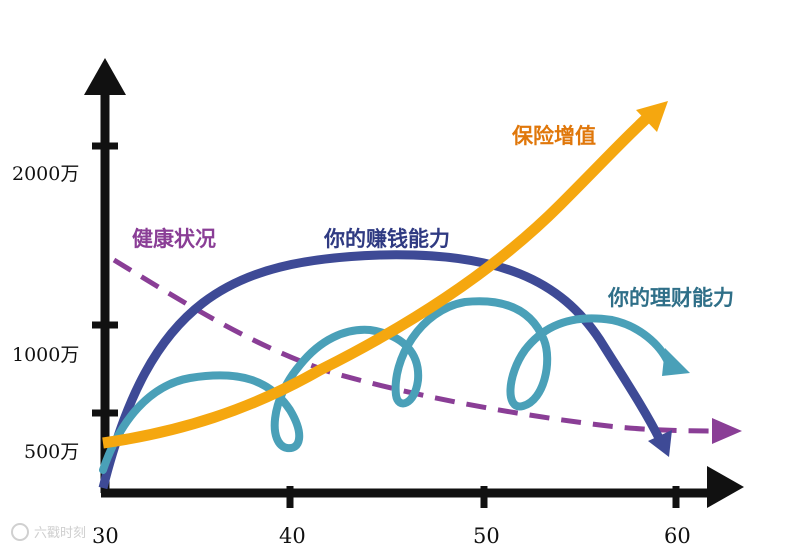 Image resolution: width=800 pixels, height=548 pixels. What do you see at coordinates (292, 536) in the screenshot?
I see `x-tick-label-40: 40` at bounding box center [292, 536].